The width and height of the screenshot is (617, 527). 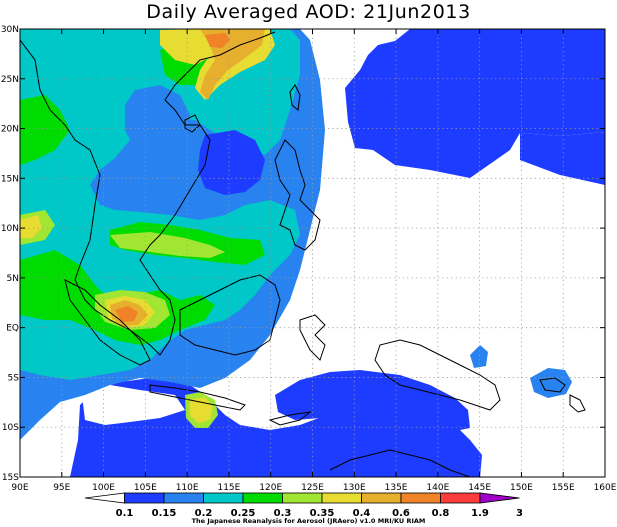 I want to click on lon-tick-label: 100E, so click(x=103, y=488).